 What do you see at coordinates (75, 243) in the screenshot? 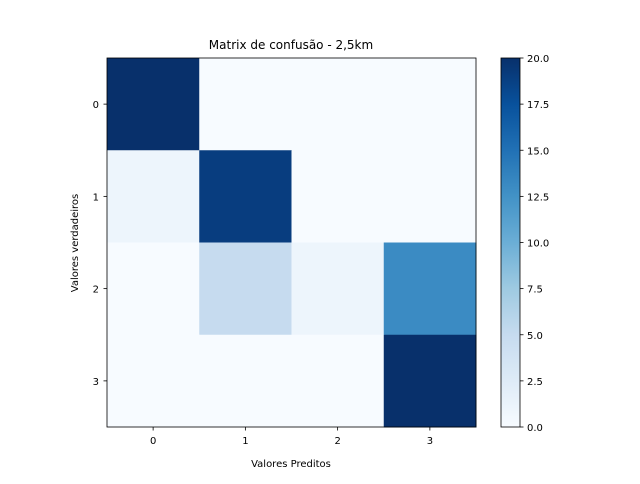
I see `y-axis-label: Valores verdadeiros` at bounding box center [75, 243].